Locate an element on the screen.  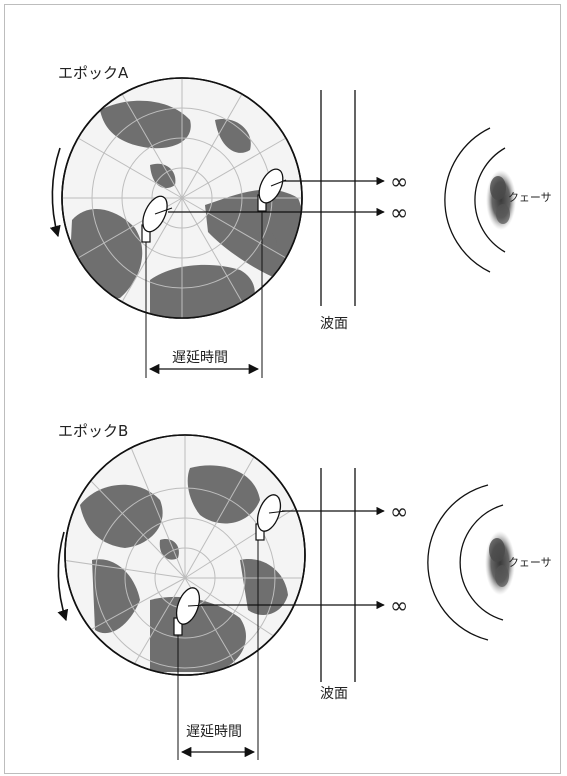
rotation-arrow-b is located at coordinates (63, 576).